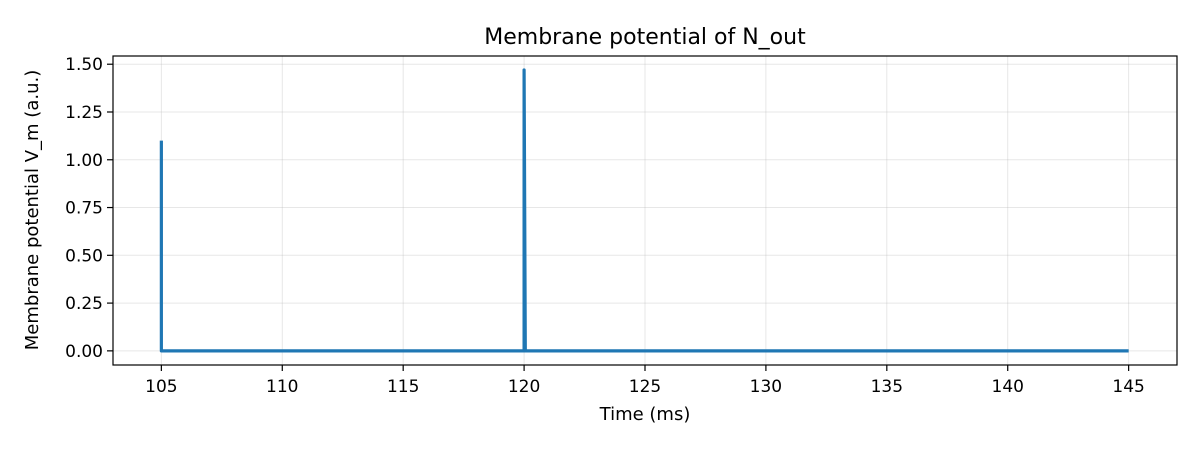 Image resolution: width=1200 pixels, height=450 pixels. I want to click on x-tick-label: 105, so click(161, 387).